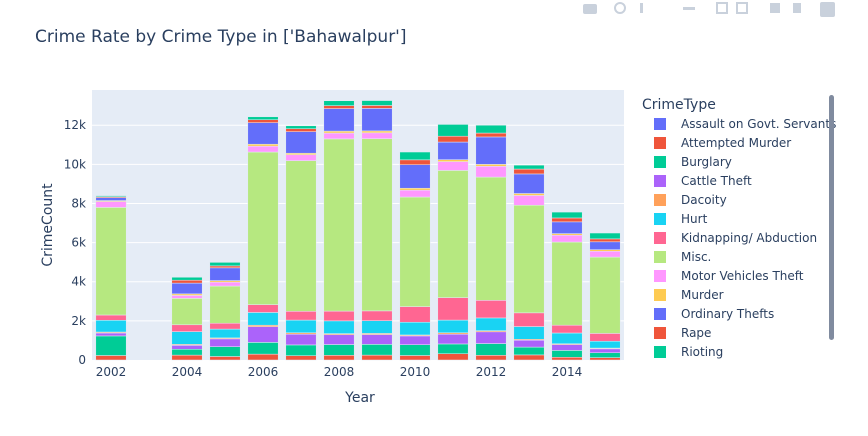 This screenshot has width=868, height=436. Describe the element at coordinates (704, 200) in the screenshot. I see `legend-label: Dacoity` at that location.